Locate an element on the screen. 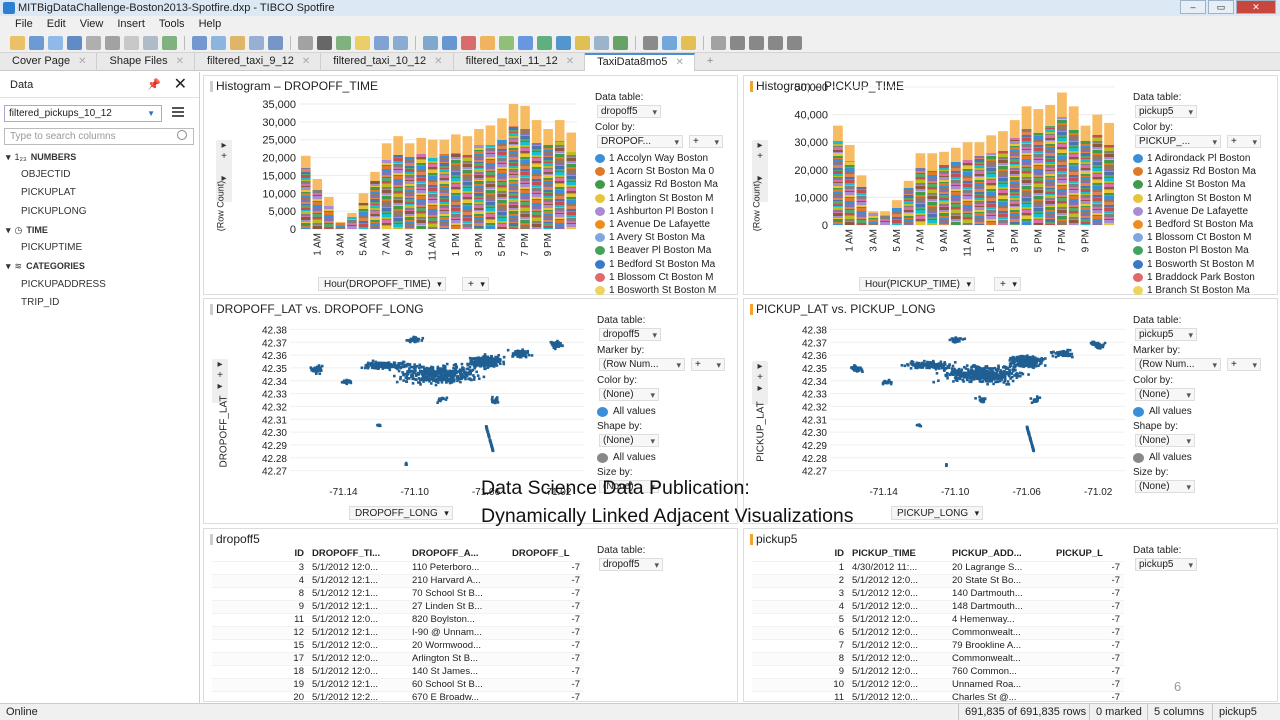 The width and height of the screenshot is (1280, 720). tab-cover-page: Cover Page ✕ is located at coordinates (49, 62).